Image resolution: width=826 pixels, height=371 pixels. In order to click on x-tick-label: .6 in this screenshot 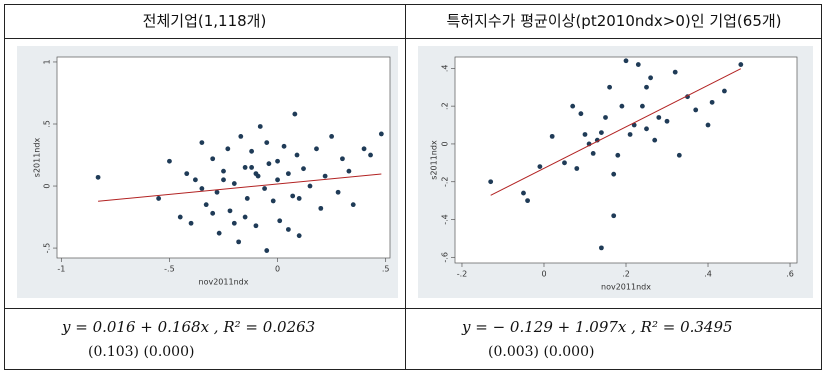, I will do `click(790, 274)`.